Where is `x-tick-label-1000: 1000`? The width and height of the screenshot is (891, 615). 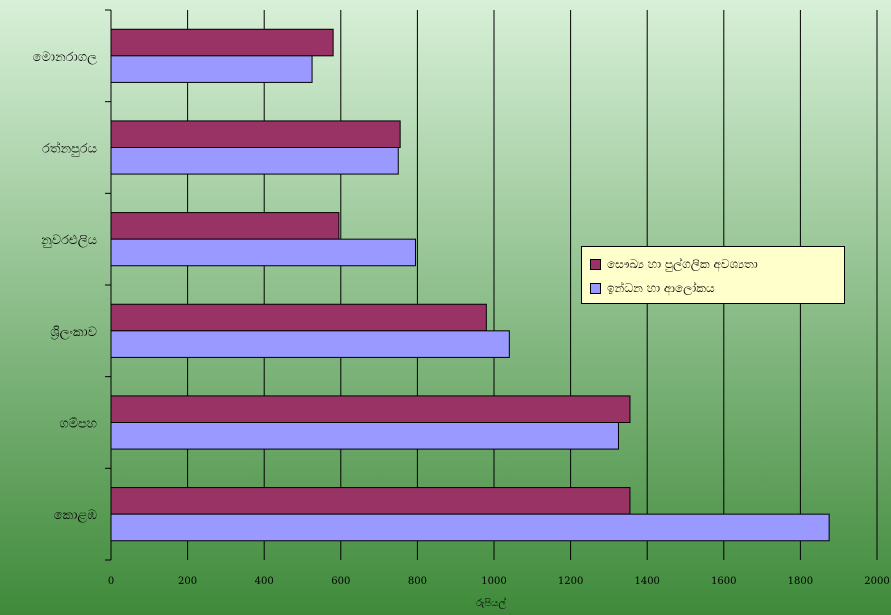
x-tick-label-1000: 1000 is located at coordinates (493, 581).